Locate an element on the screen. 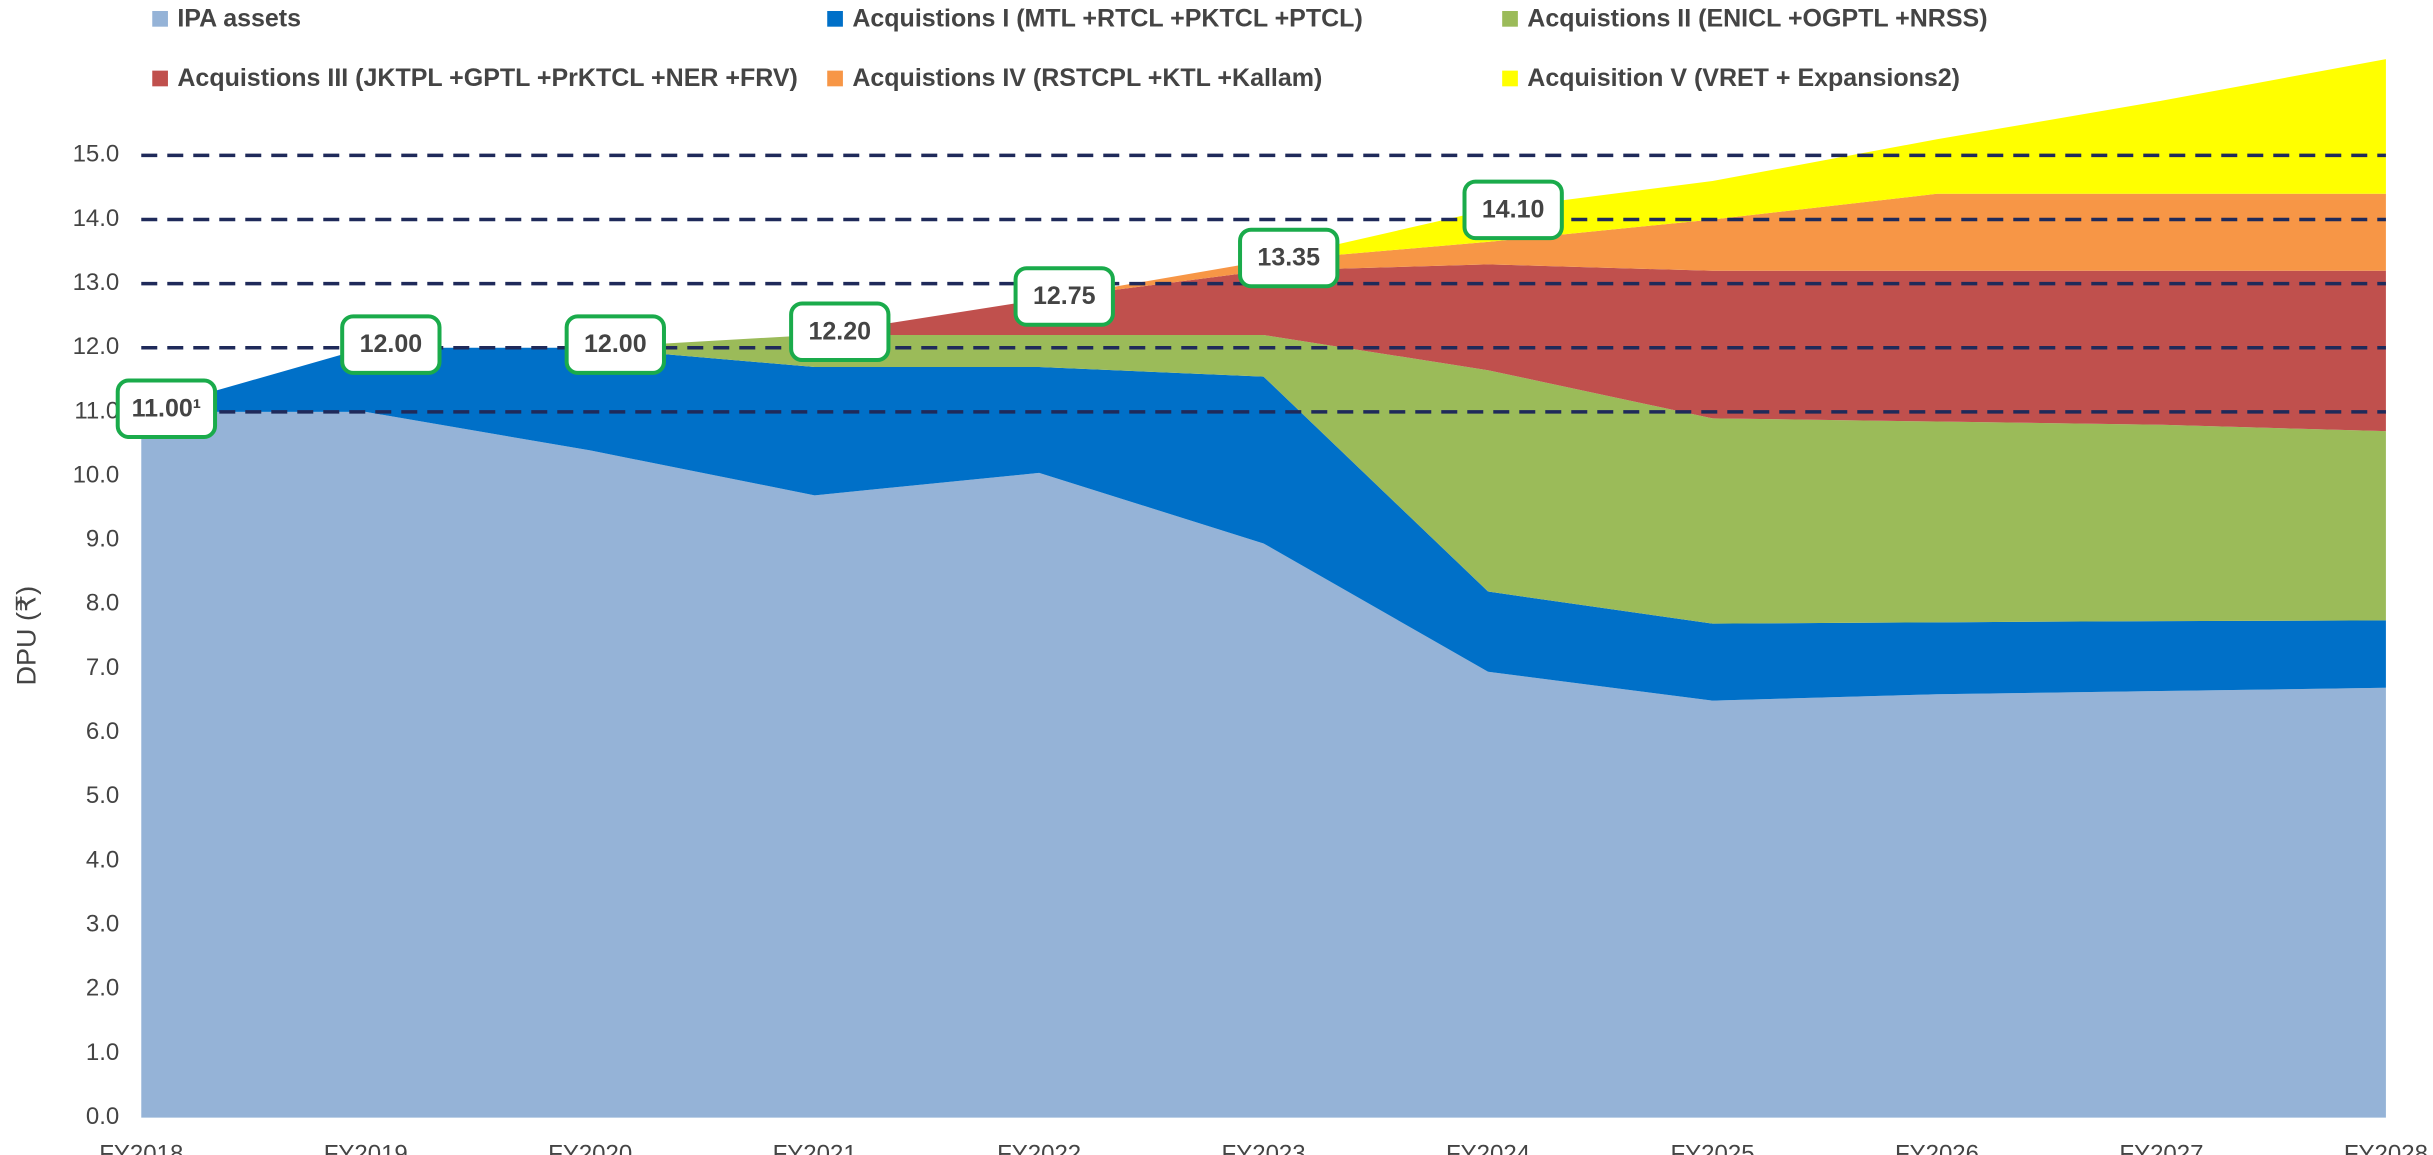 The height and width of the screenshot is (1155, 2433). x-tick-label: FY2027 is located at coordinates (2161, 1148).